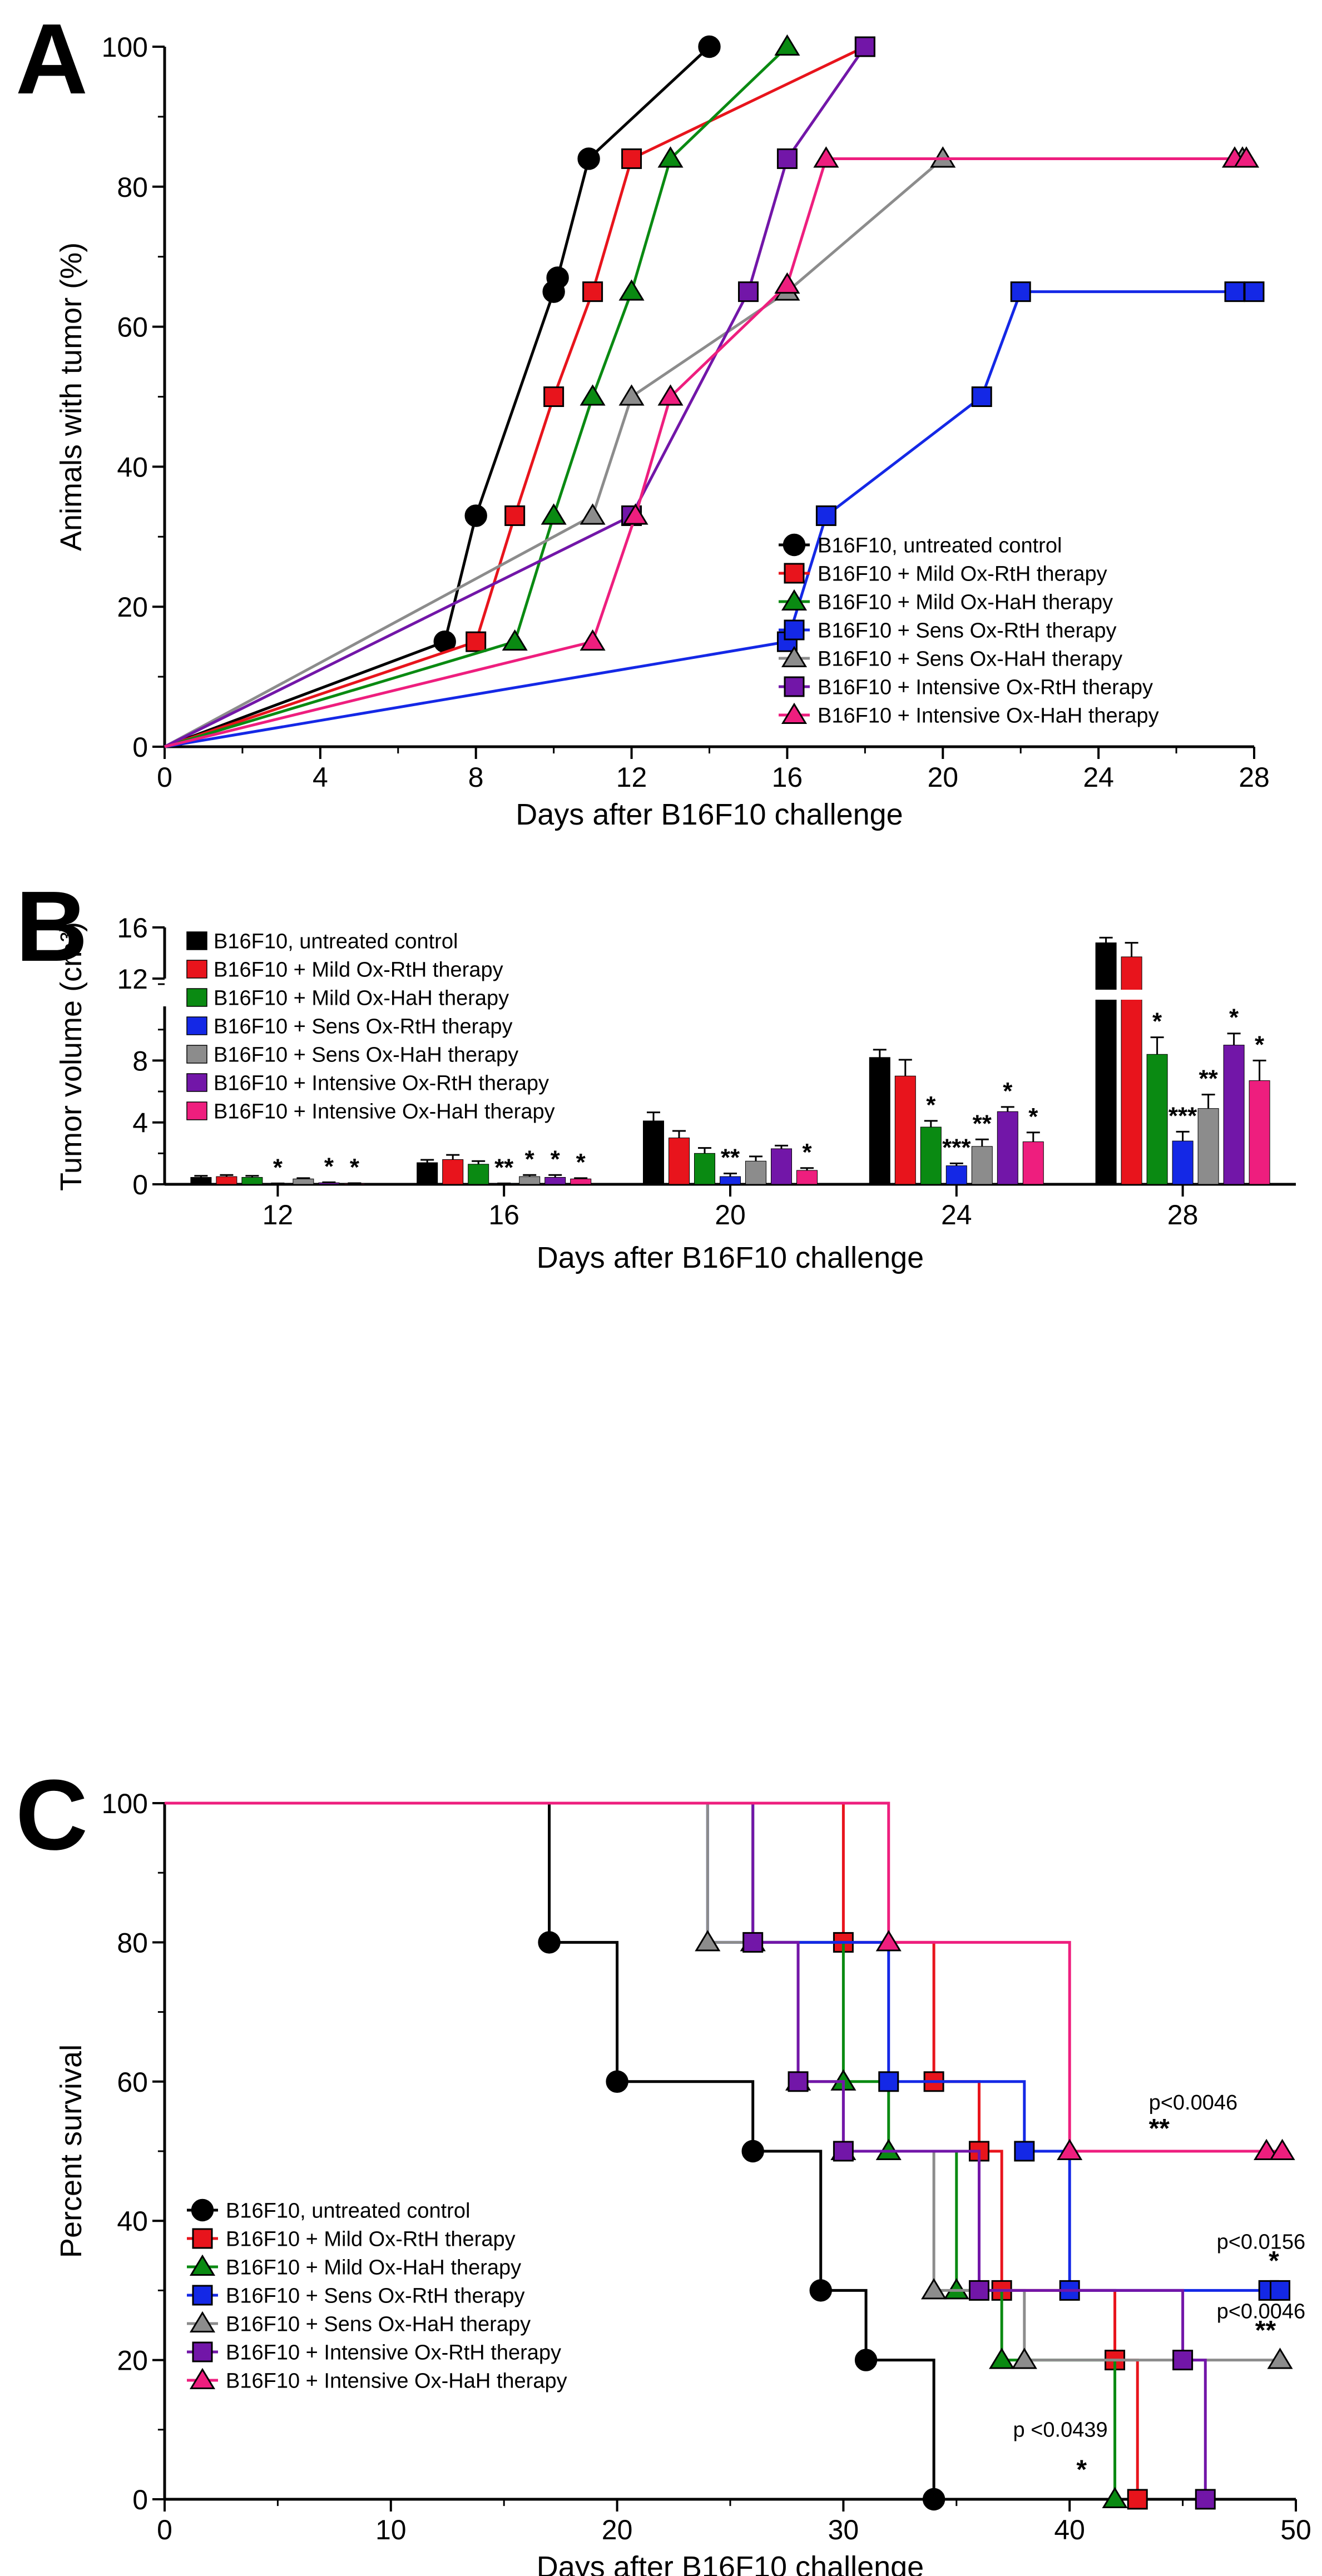 This screenshot has width=1322, height=2576. Describe the element at coordinates (843, 2529) in the screenshot. I see `panel-c-x-tick-label-3: 30` at that location.